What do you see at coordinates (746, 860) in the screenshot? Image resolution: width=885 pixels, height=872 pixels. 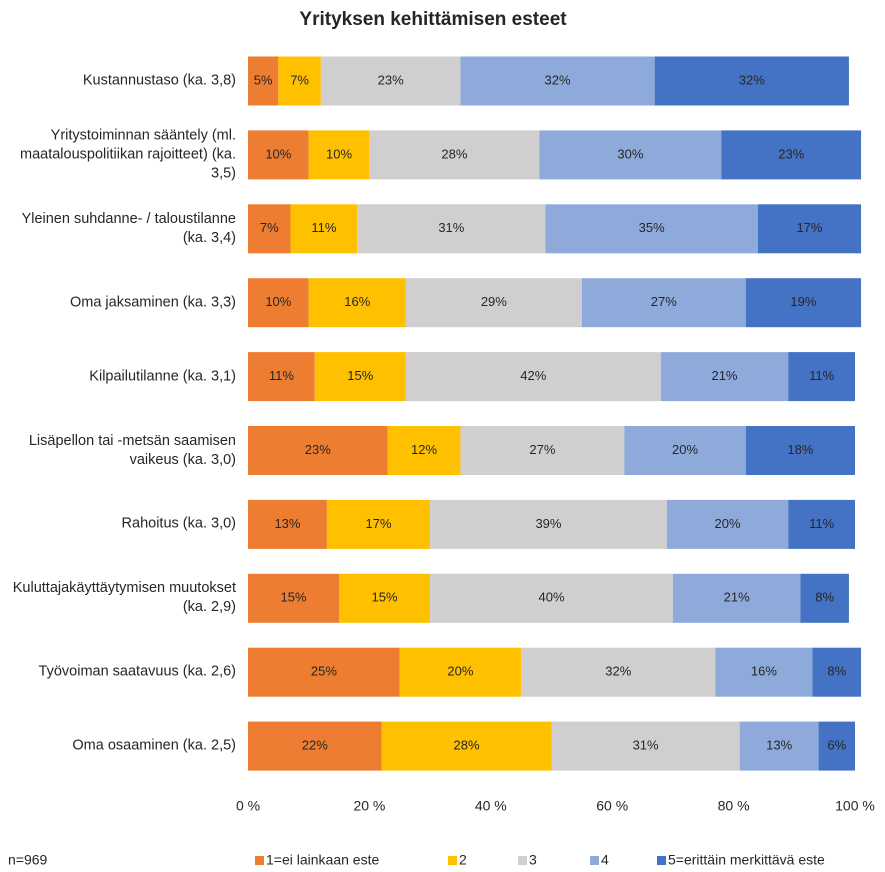 I see `legend-label: 5=erittäin merkittävä este` at bounding box center [746, 860].